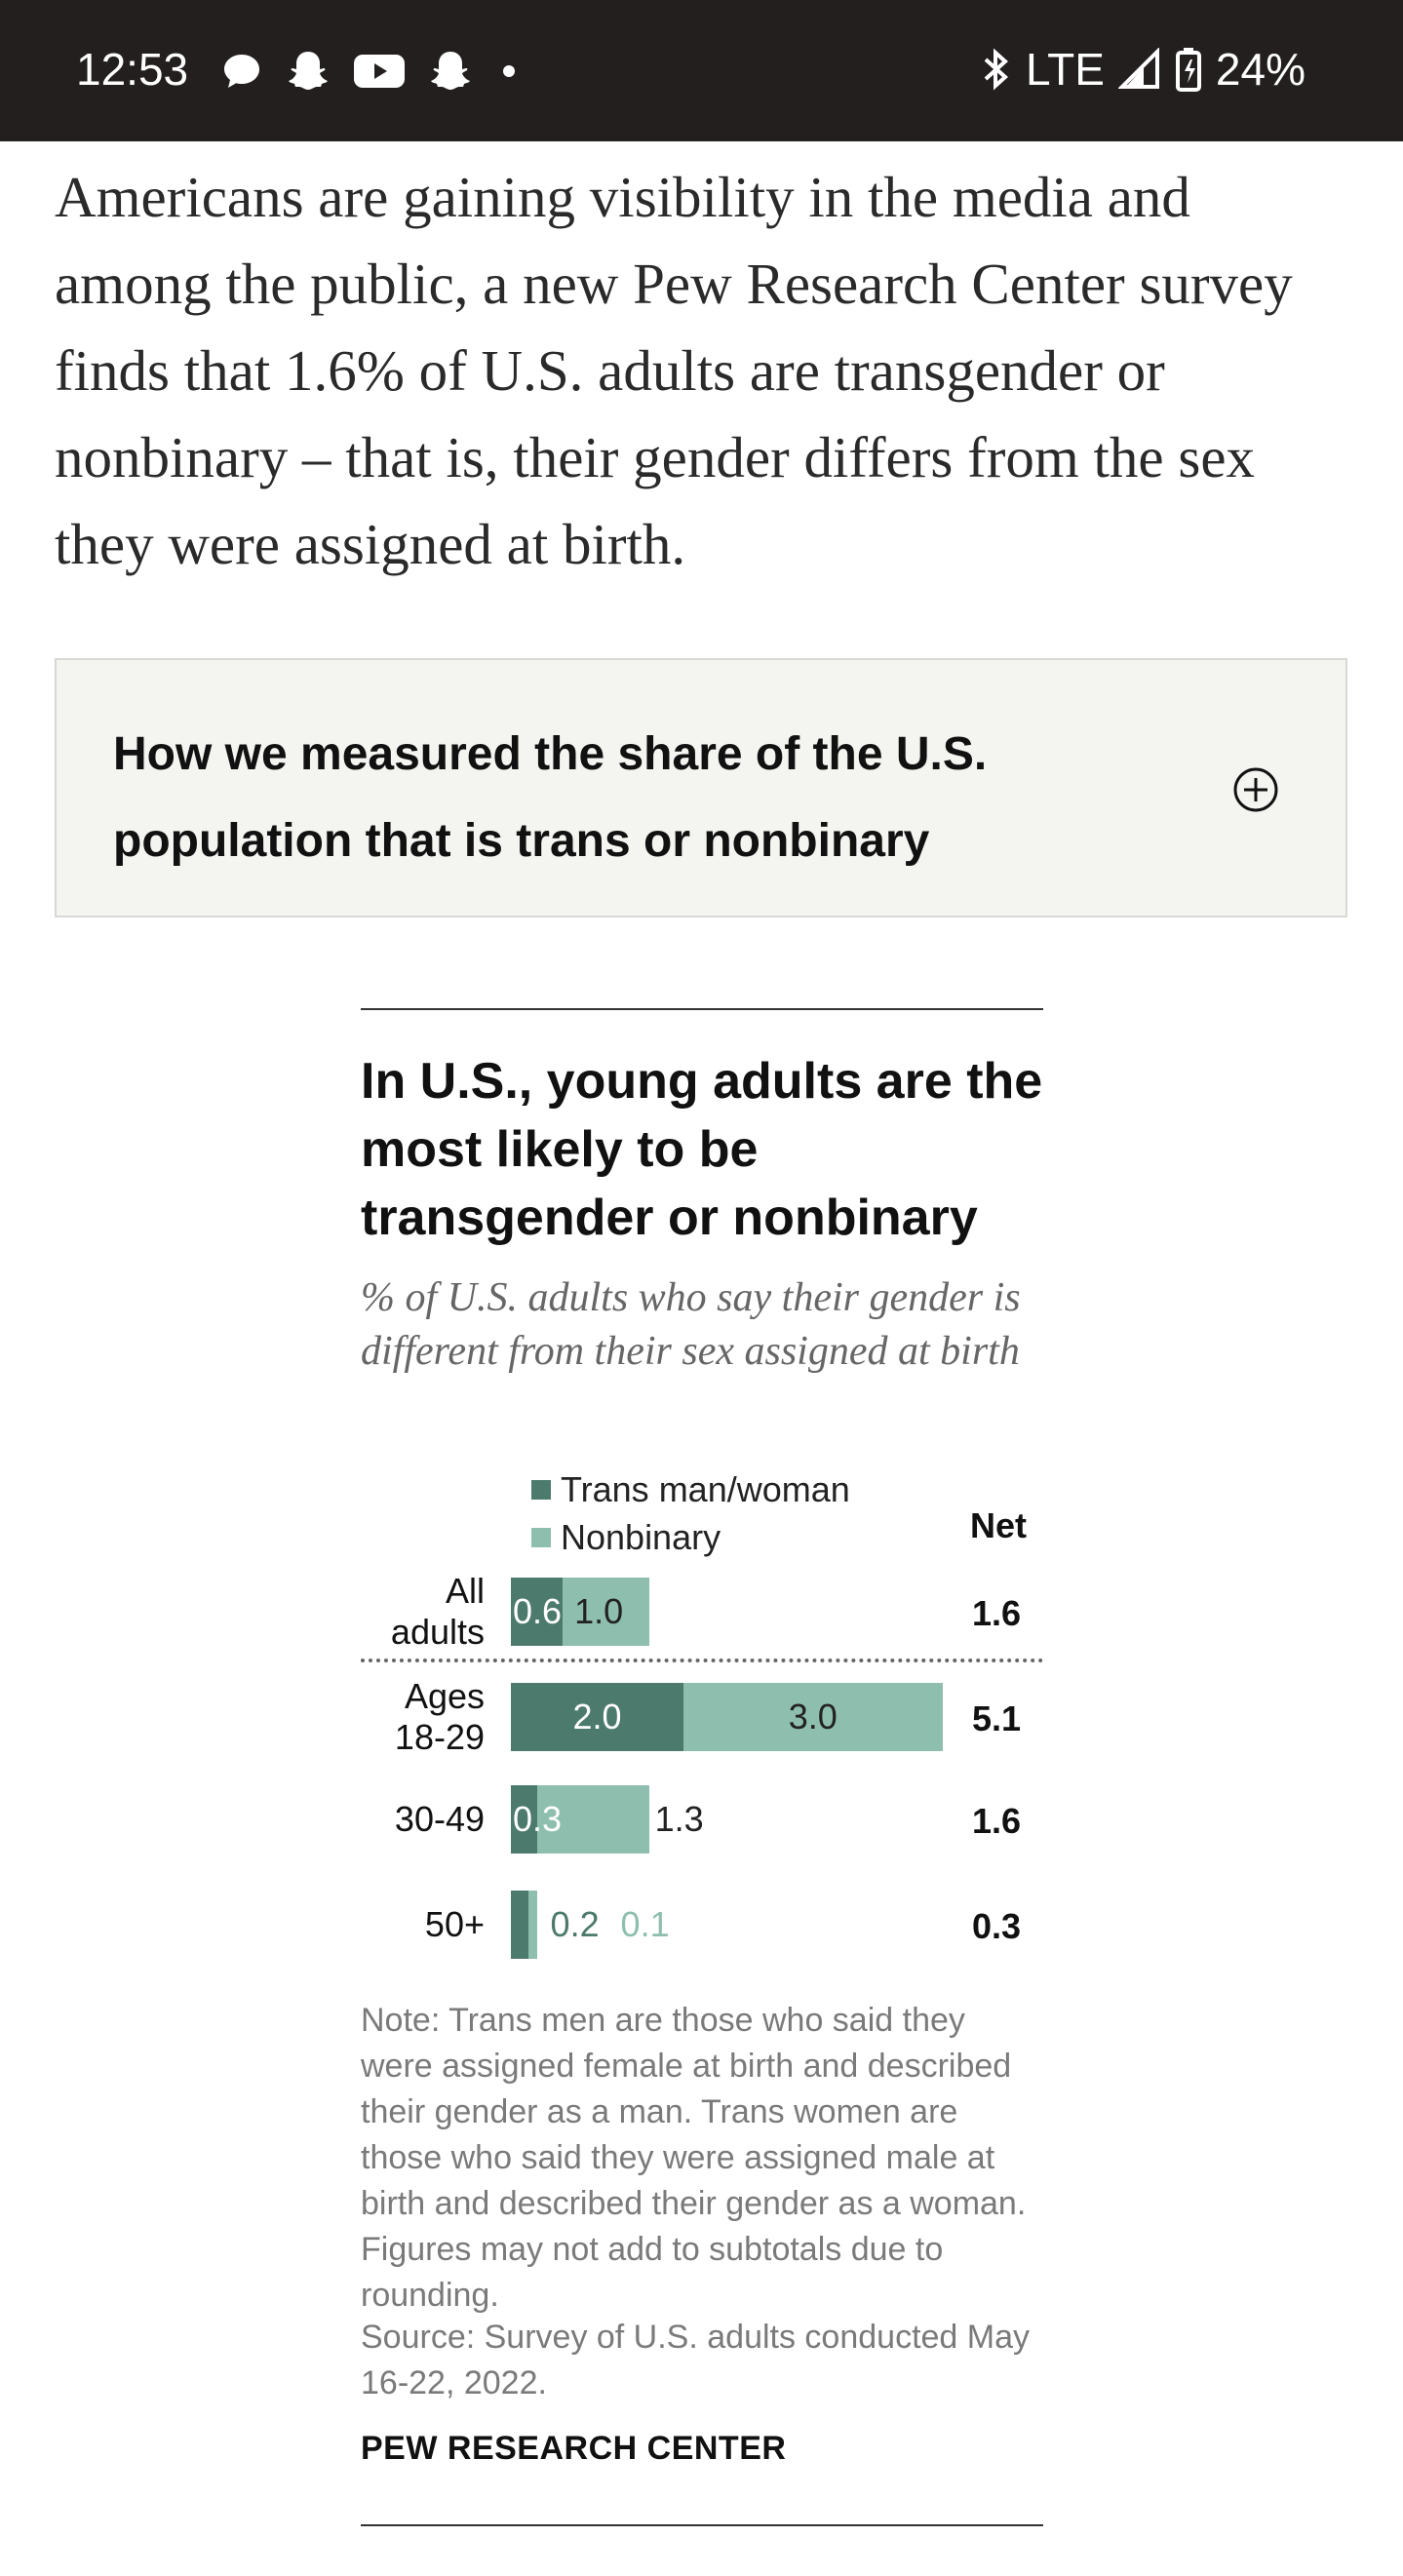 The width and height of the screenshot is (1403, 2576). I want to click on category-label-line: All, so click(465, 1591).